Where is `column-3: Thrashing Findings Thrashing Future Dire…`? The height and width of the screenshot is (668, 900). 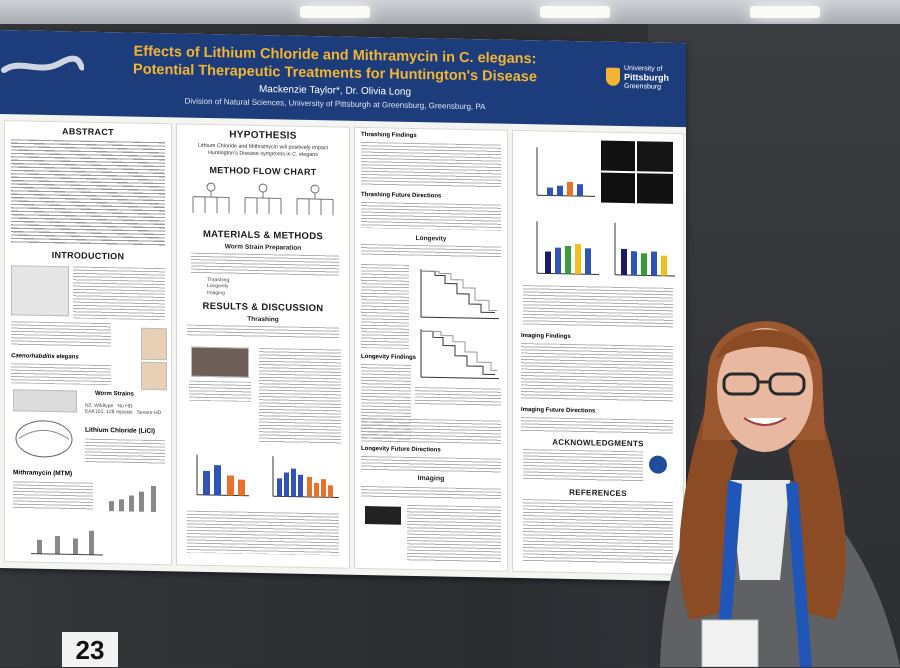
column-3: Thrashing Findings Thrashing Future Dire… is located at coordinates (431, 349).